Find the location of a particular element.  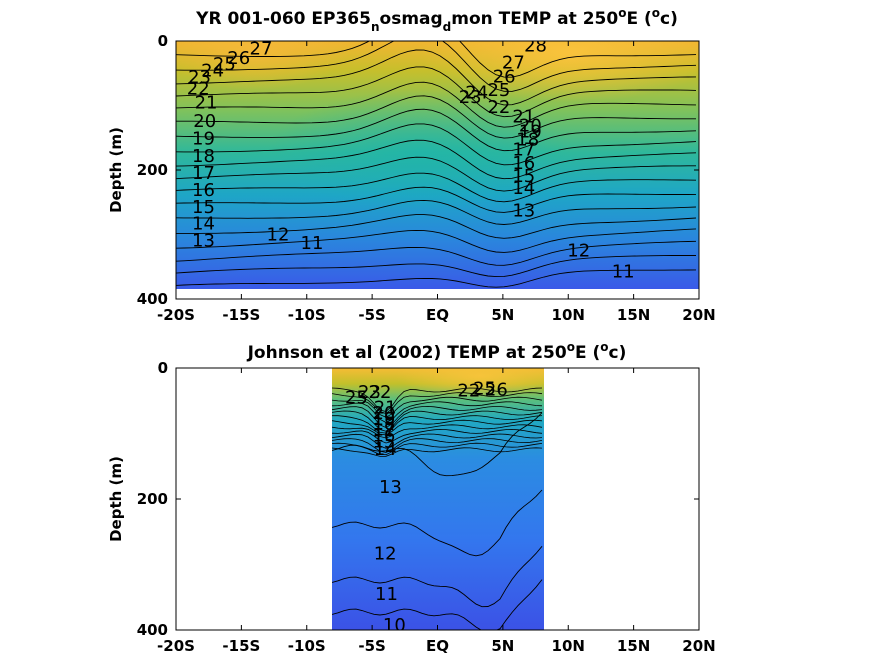

chart-bottom-title: Johnson et al (2002) TEMP at 250oE (oc) is located at coordinates (437, 351).